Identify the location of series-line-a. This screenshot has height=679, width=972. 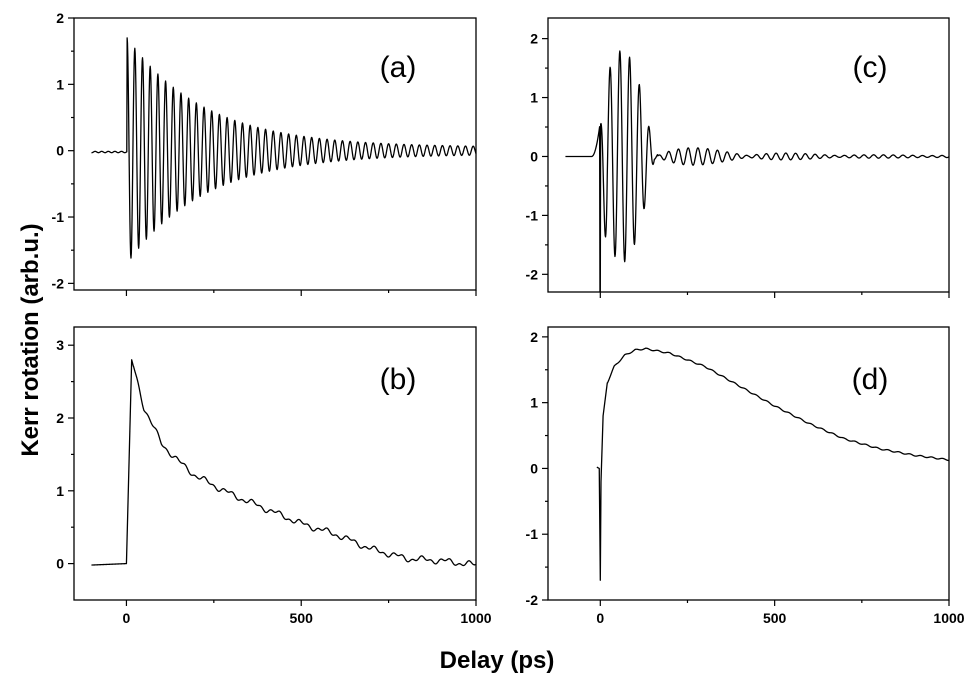
(284, 148).